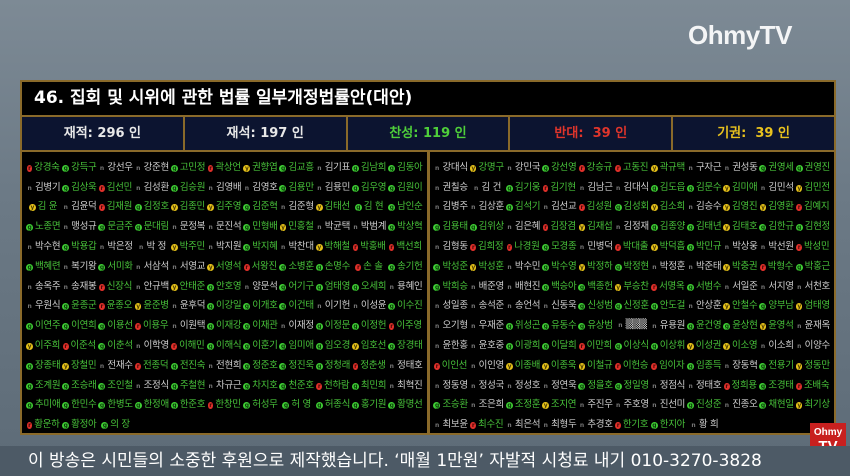 Image resolution: width=850 pixels, height=476 pixels. Describe the element at coordinates (44, 326) in the screenshot. I see `member-name: g이연주` at that location.